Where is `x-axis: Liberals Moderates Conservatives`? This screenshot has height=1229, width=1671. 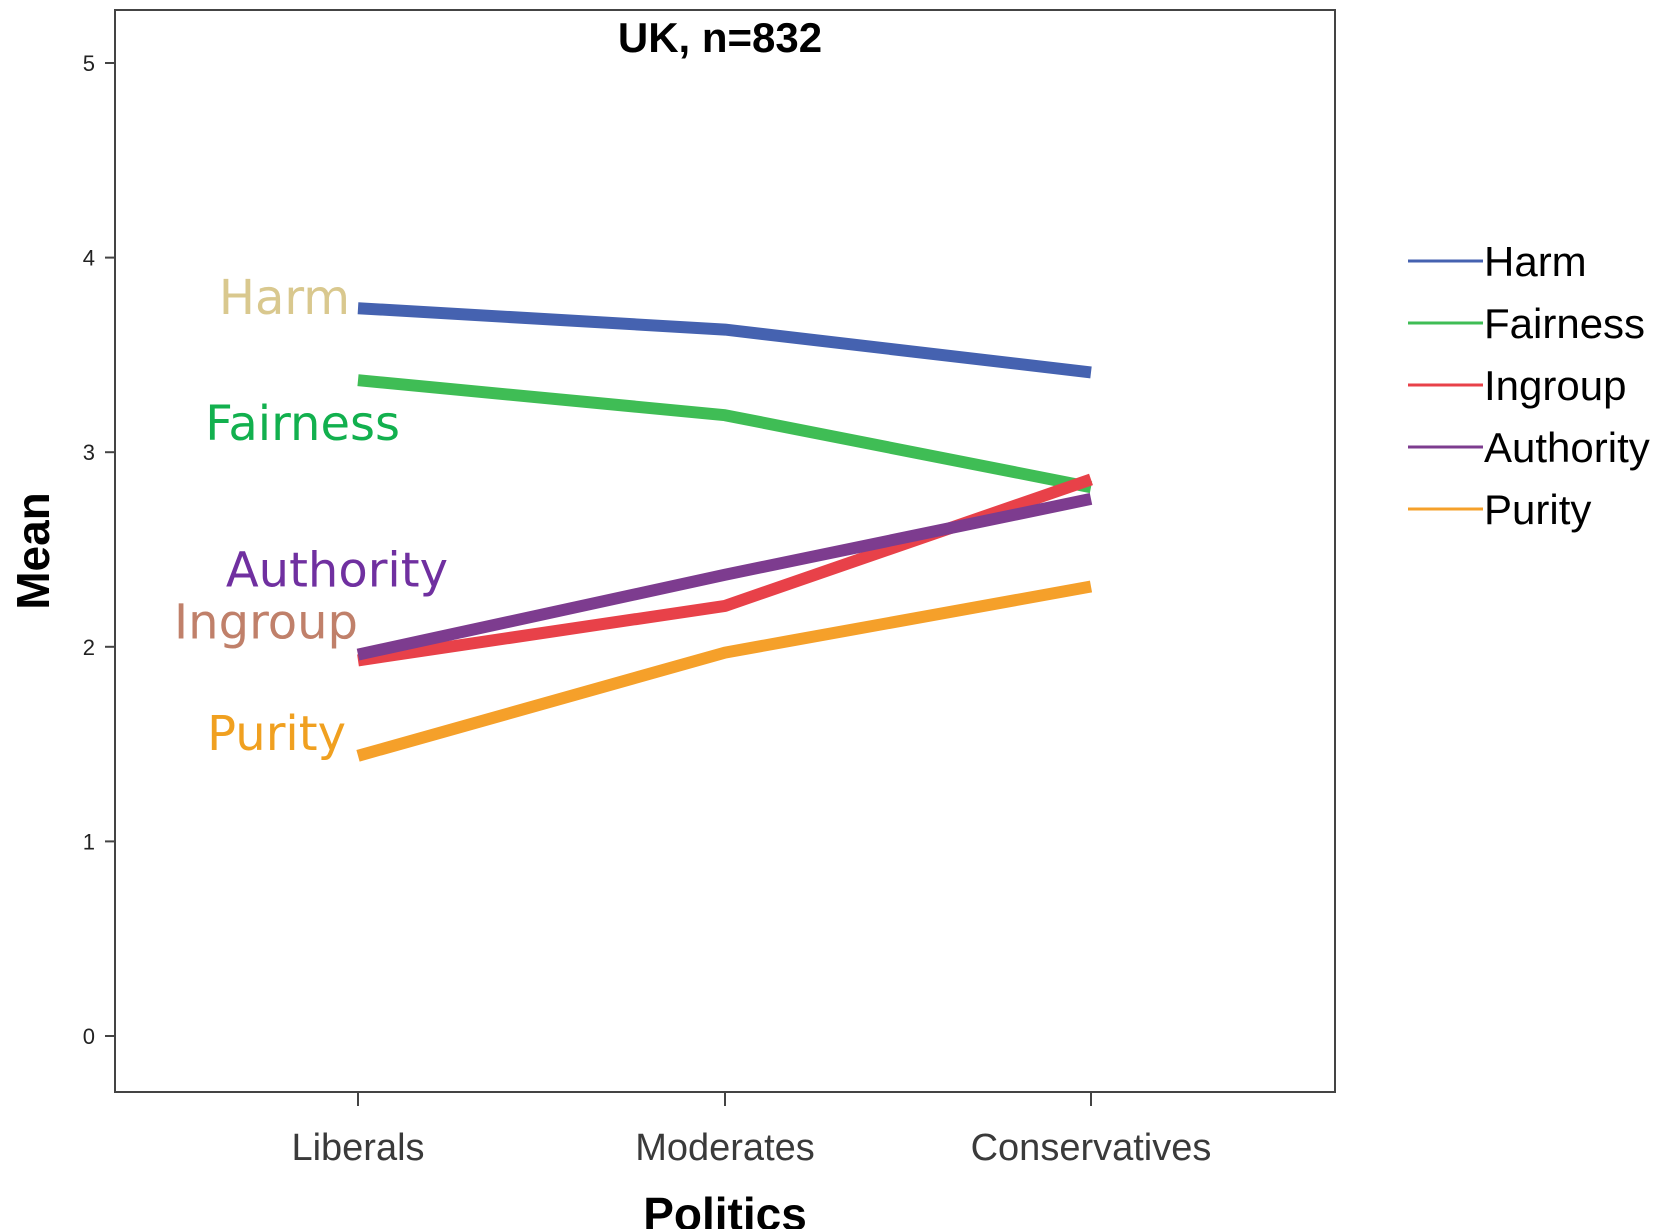
x-axis: Liberals Moderates Conservatives is located at coordinates (751, 1130).